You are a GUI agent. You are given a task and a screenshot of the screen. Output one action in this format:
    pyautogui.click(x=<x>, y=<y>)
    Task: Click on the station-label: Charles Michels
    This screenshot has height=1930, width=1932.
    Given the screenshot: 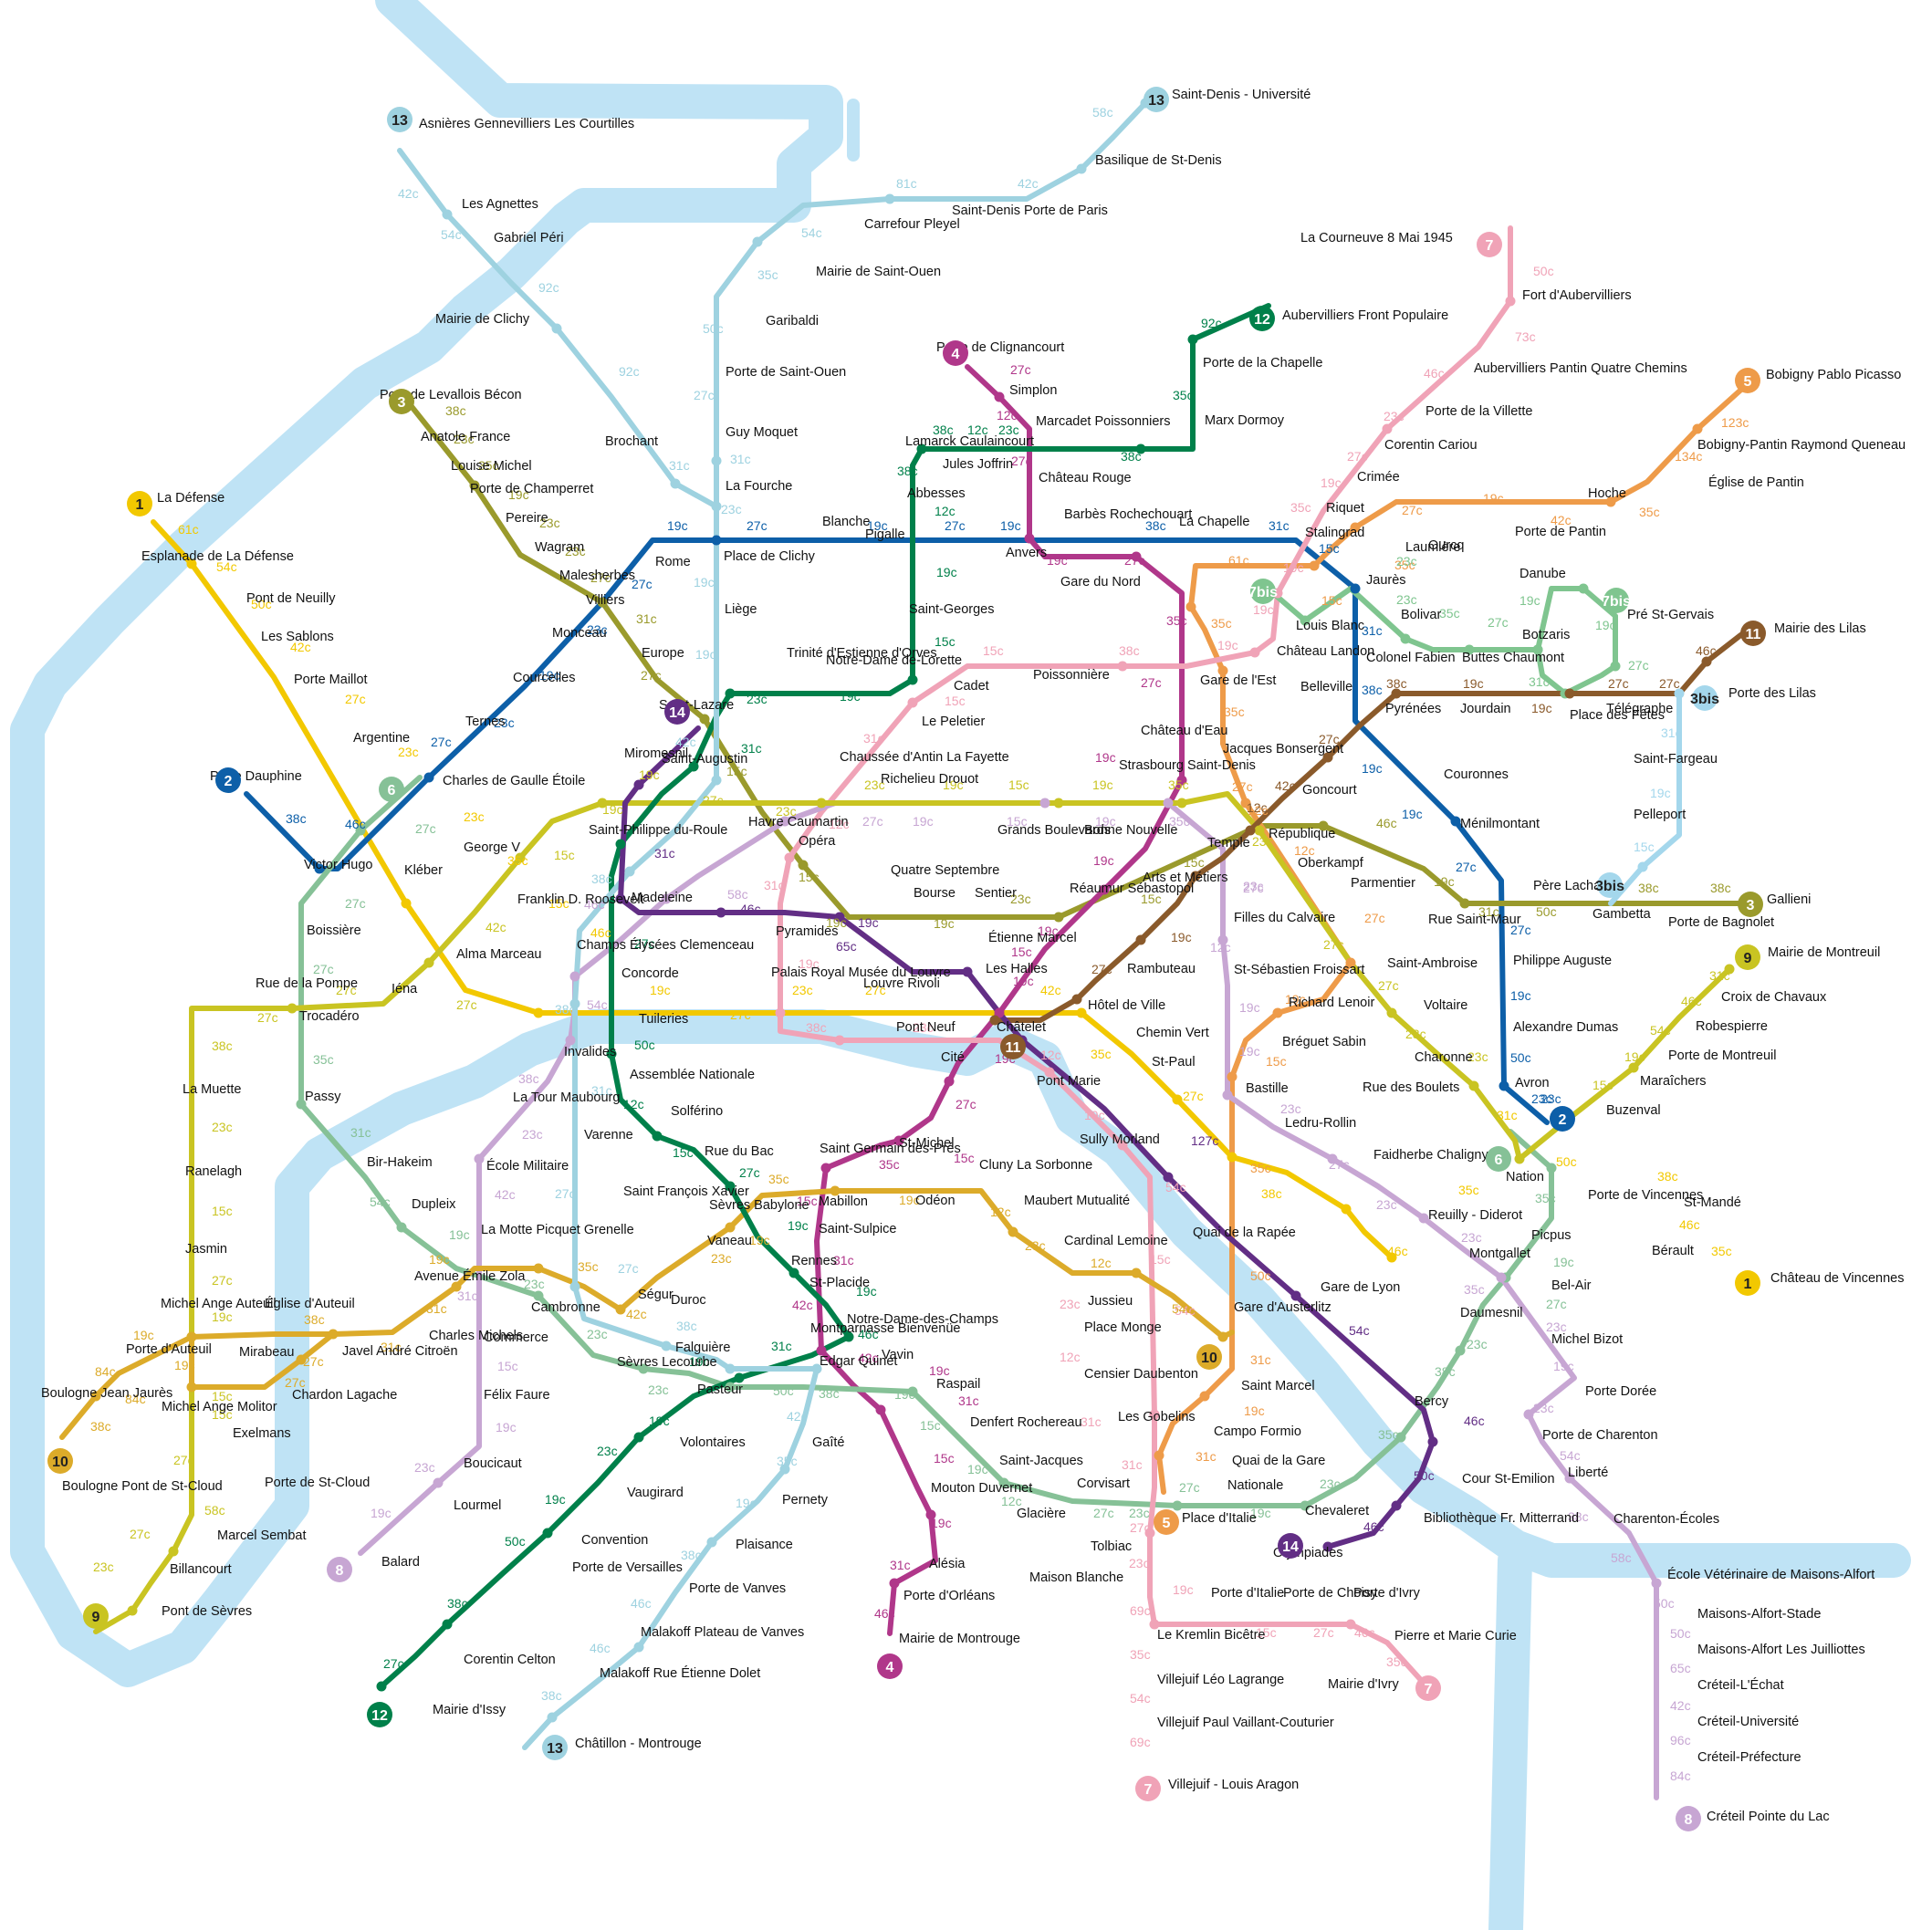 What is the action you would take?
    pyautogui.click(x=476, y=1336)
    